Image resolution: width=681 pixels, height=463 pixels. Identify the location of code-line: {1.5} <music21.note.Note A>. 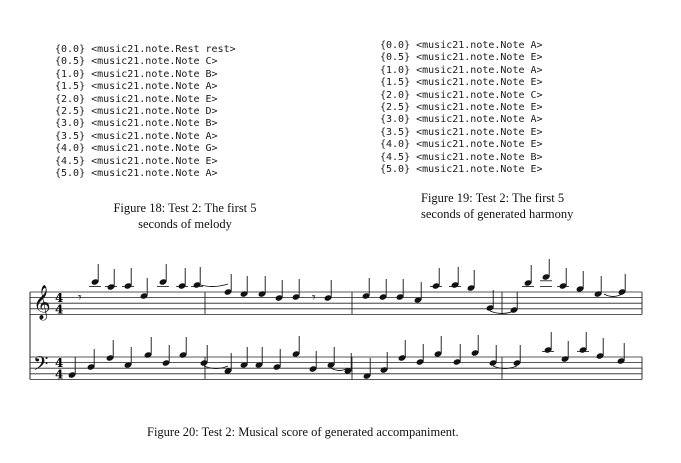
(136, 87).